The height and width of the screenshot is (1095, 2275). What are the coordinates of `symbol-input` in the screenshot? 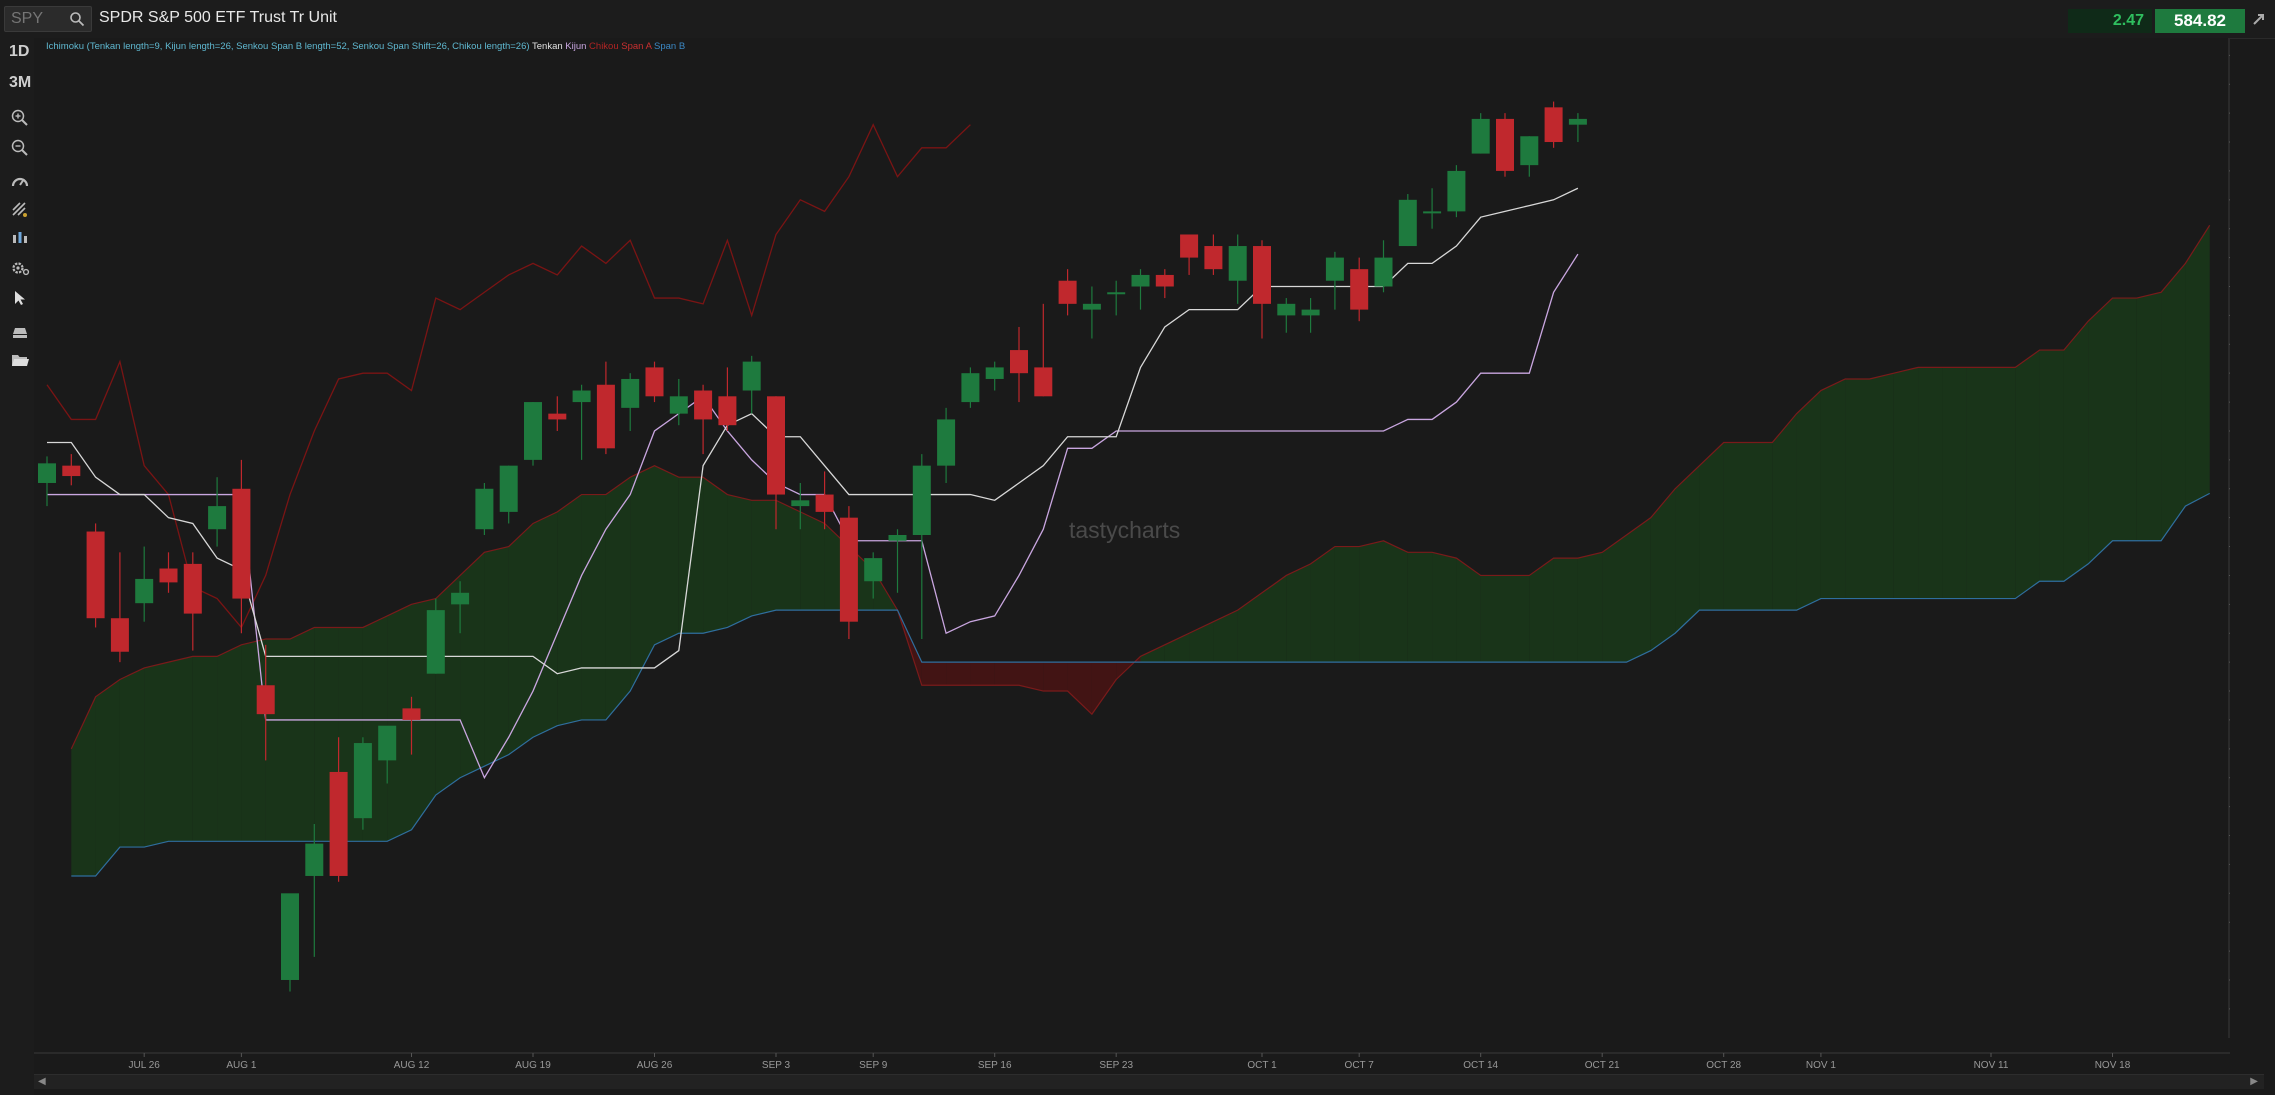 It's located at (41, 19).